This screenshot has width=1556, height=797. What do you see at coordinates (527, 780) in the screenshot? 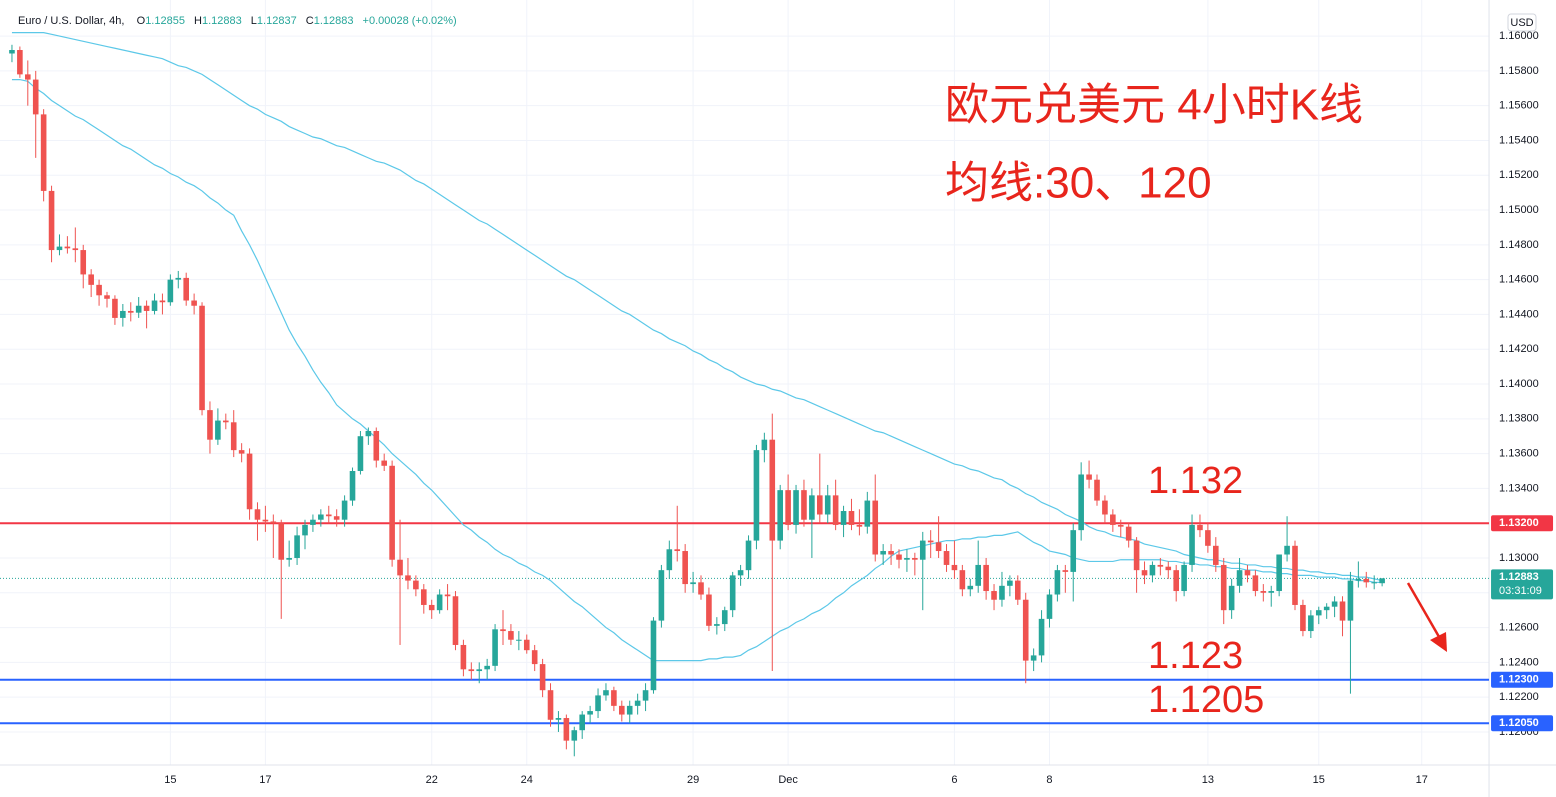
I see `x-tick-label: 24` at bounding box center [527, 780].